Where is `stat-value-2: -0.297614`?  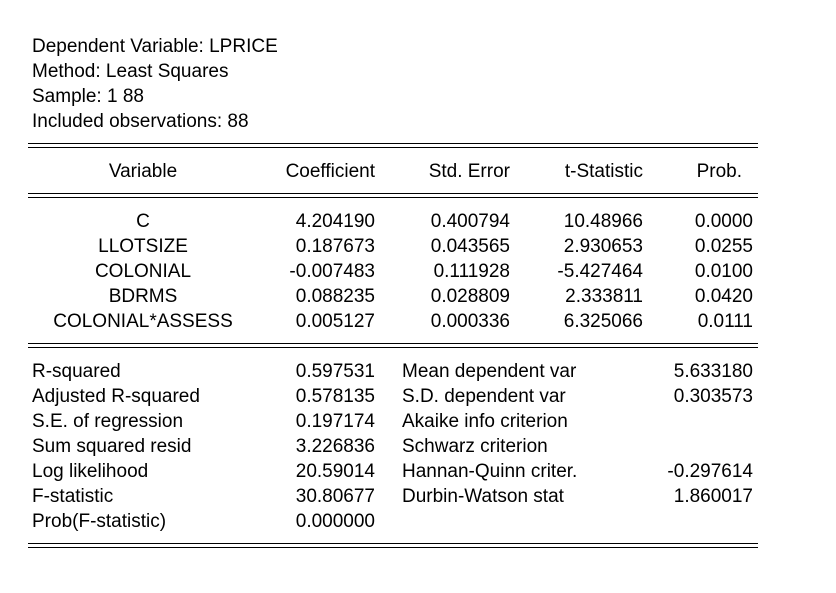
stat-value-2: -0.297614 is located at coordinates (710, 471).